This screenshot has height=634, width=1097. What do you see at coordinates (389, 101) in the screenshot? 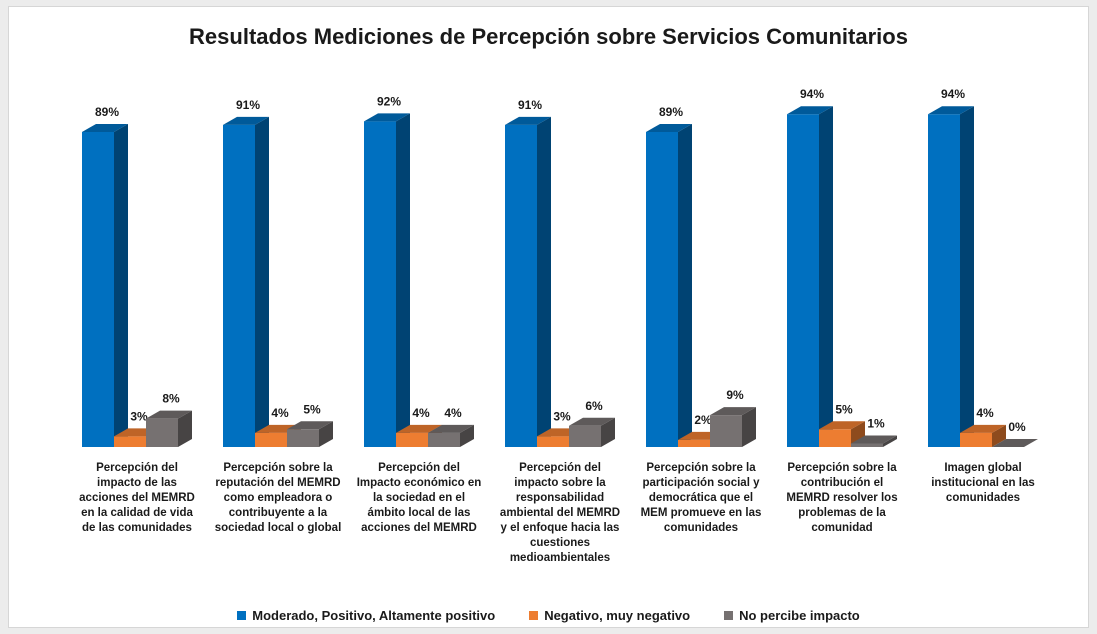
I see `data-label: 92%` at bounding box center [389, 101].